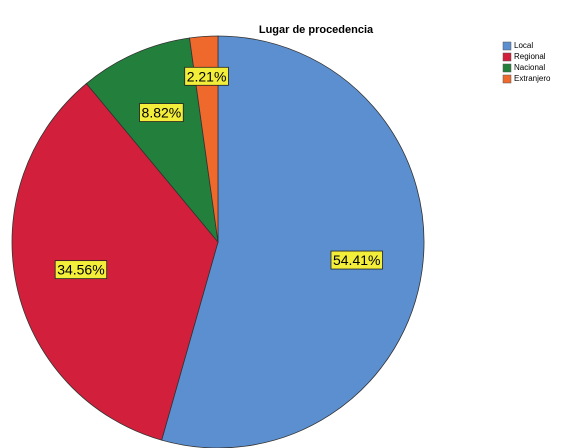 This screenshot has width=568, height=448. I want to click on data-label: 34.56%, so click(81, 270).